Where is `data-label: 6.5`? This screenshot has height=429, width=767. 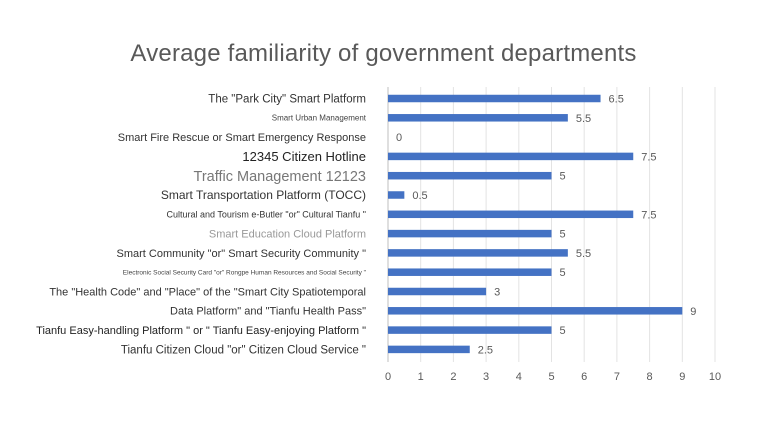 data-label: 6.5 is located at coordinates (616, 100).